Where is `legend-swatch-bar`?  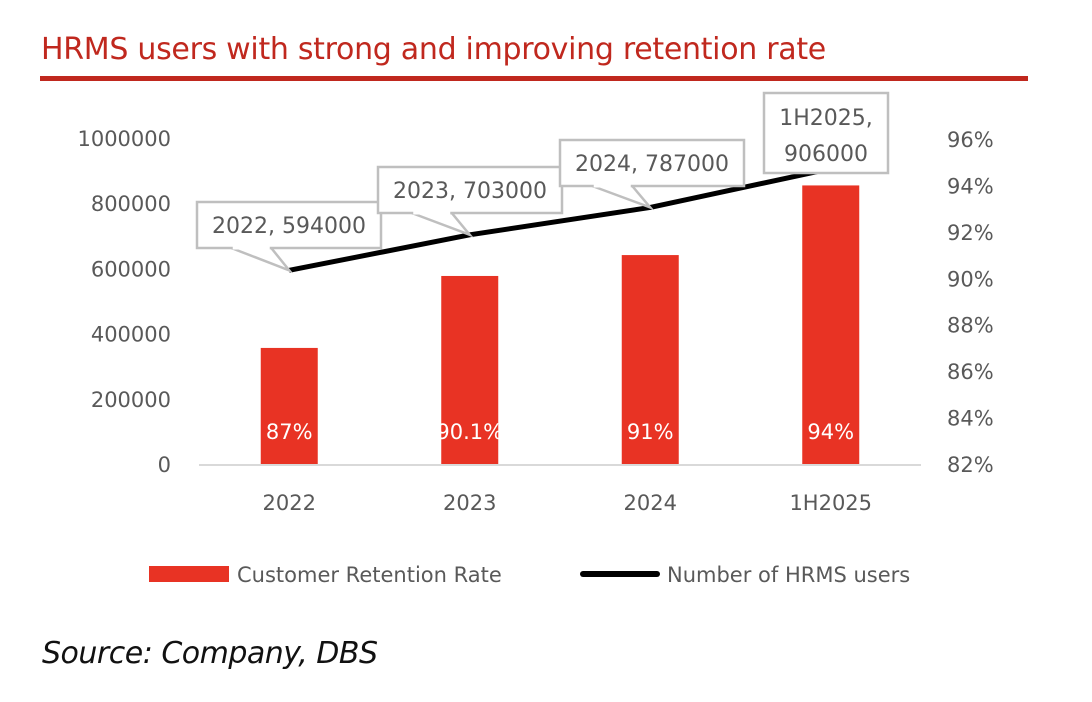
legend-swatch-bar is located at coordinates (189, 574).